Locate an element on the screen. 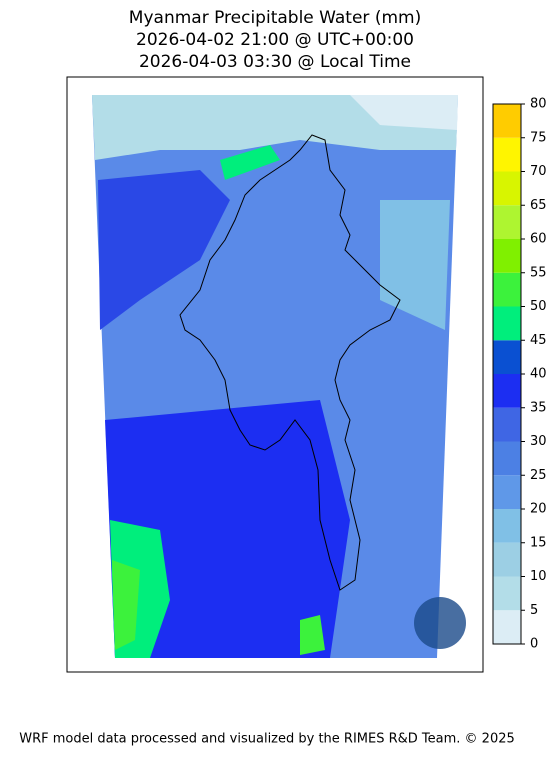 The width and height of the screenshot is (557, 760). title-line: Myanmar Precipitable Water (mm) is located at coordinates (275, 18).